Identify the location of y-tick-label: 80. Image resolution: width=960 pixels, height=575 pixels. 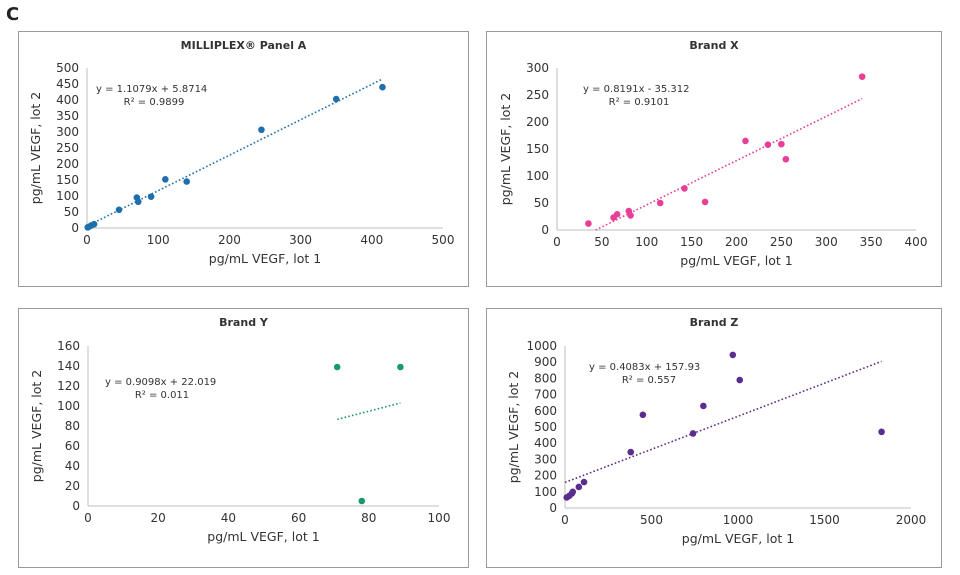
(72, 426).